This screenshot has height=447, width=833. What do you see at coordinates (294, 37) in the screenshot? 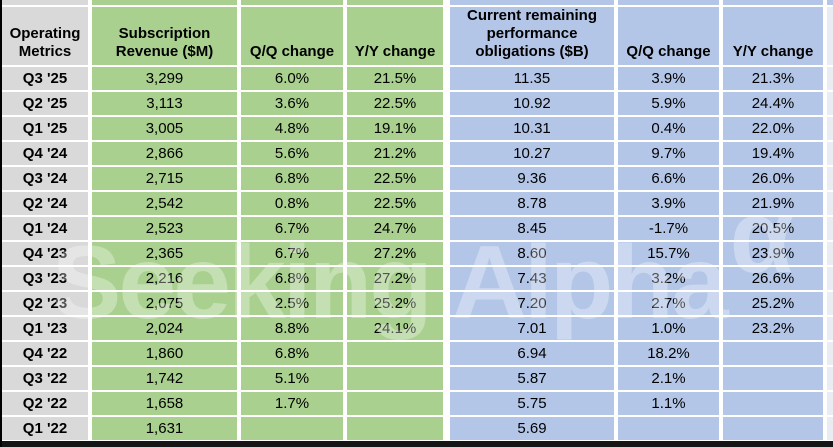
I see `subscription-qq-change-header: Q/Q change` at bounding box center [294, 37].